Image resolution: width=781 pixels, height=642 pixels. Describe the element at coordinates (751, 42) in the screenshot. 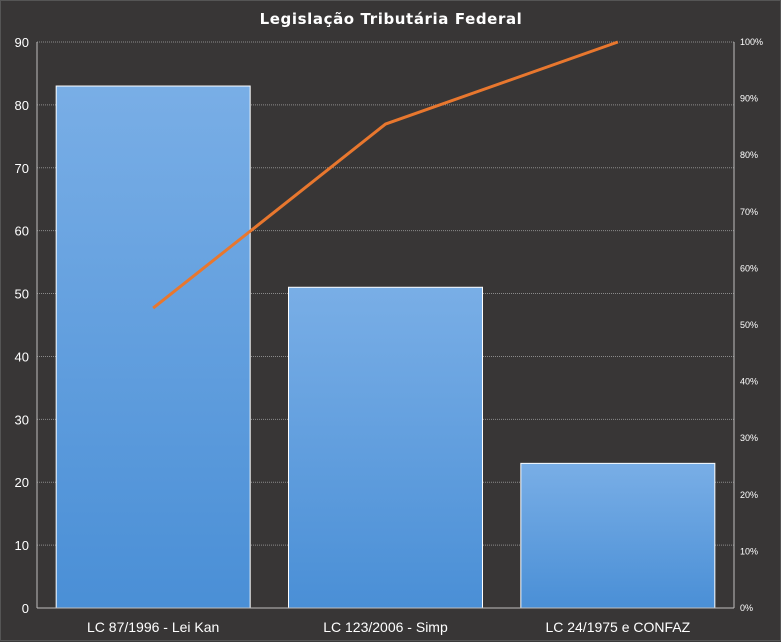

I see `y2-tick-label: 100%` at that location.